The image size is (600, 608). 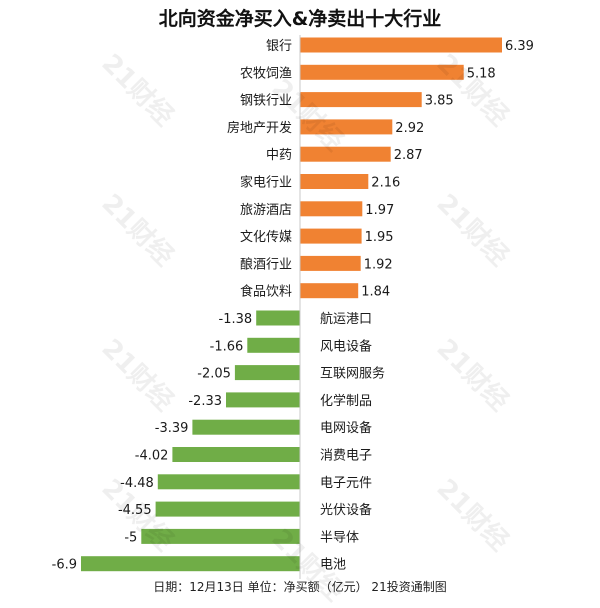 What do you see at coordinates (375, 292) in the screenshot?
I see `value-label: 1.84` at bounding box center [375, 292].